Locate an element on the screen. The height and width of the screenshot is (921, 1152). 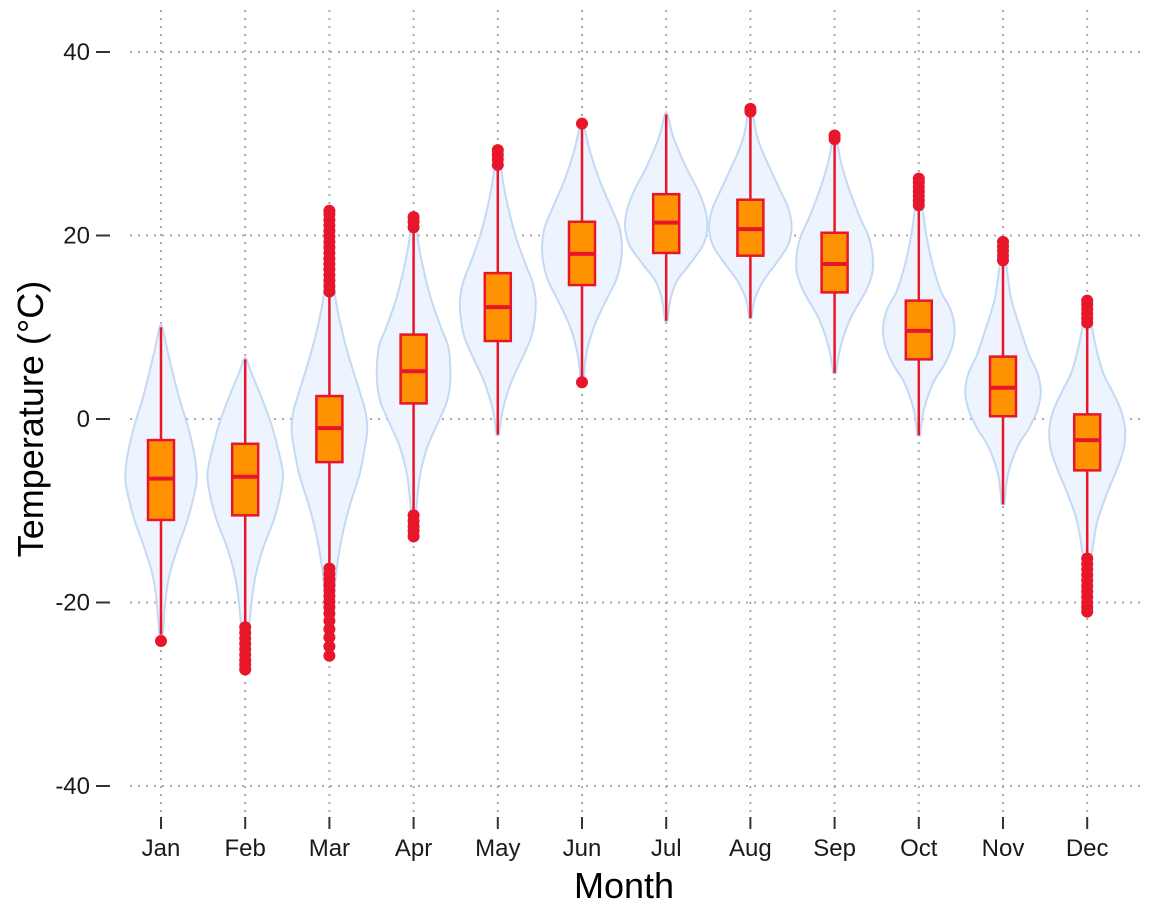
x-tick-label-sep: Sep is located at coordinates (834, 848).